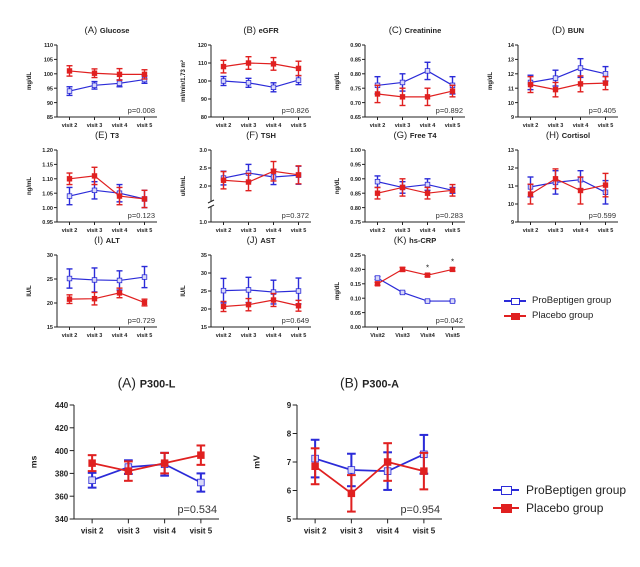 The width and height of the screenshot is (640, 567). Describe the element at coordinates (449, 110) in the screenshot. I see `p-value-label: p=0.892` at that location.